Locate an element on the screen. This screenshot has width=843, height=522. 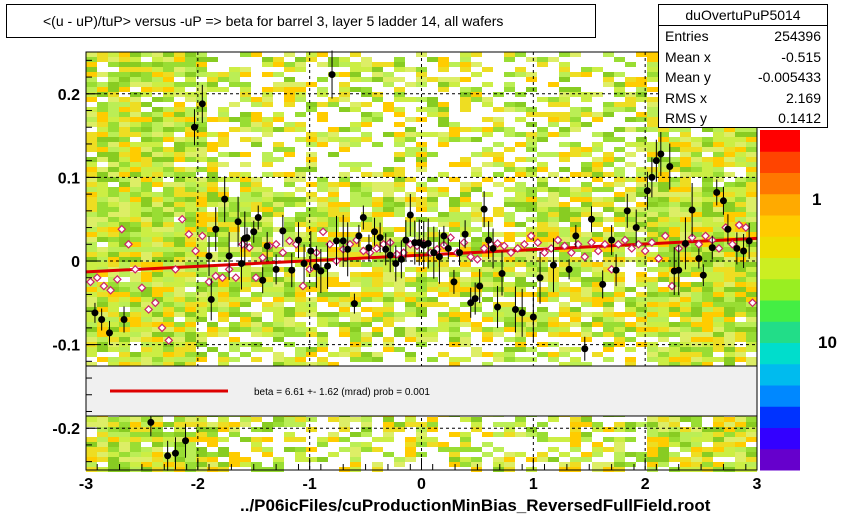
colorbar-label: 1 is located at coordinates (816, 199).